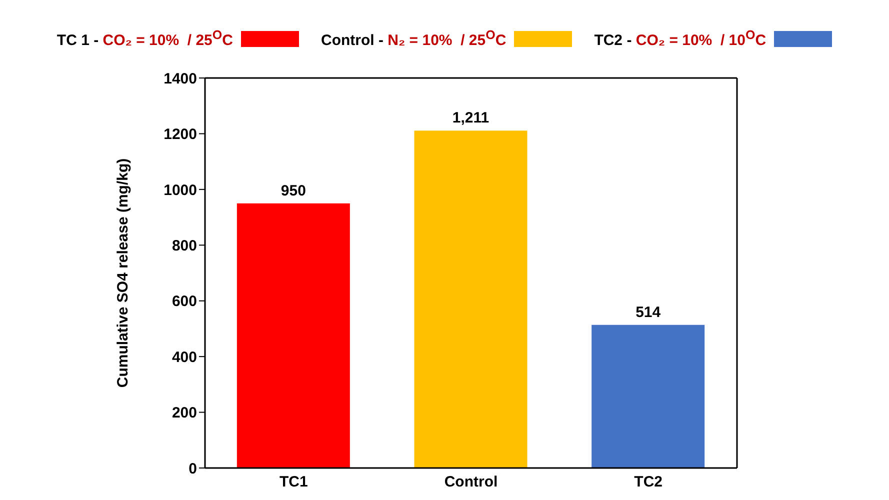 The image size is (889, 500). What do you see at coordinates (192, 469) in the screenshot?
I see `y-tick-label: 0` at bounding box center [192, 469].